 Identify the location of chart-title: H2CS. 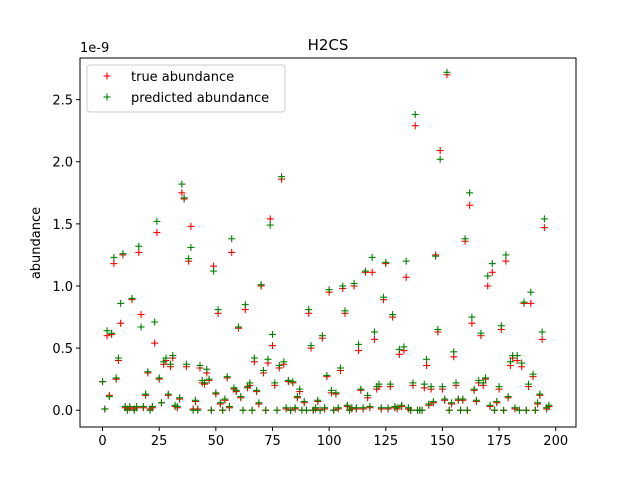
(328, 45).